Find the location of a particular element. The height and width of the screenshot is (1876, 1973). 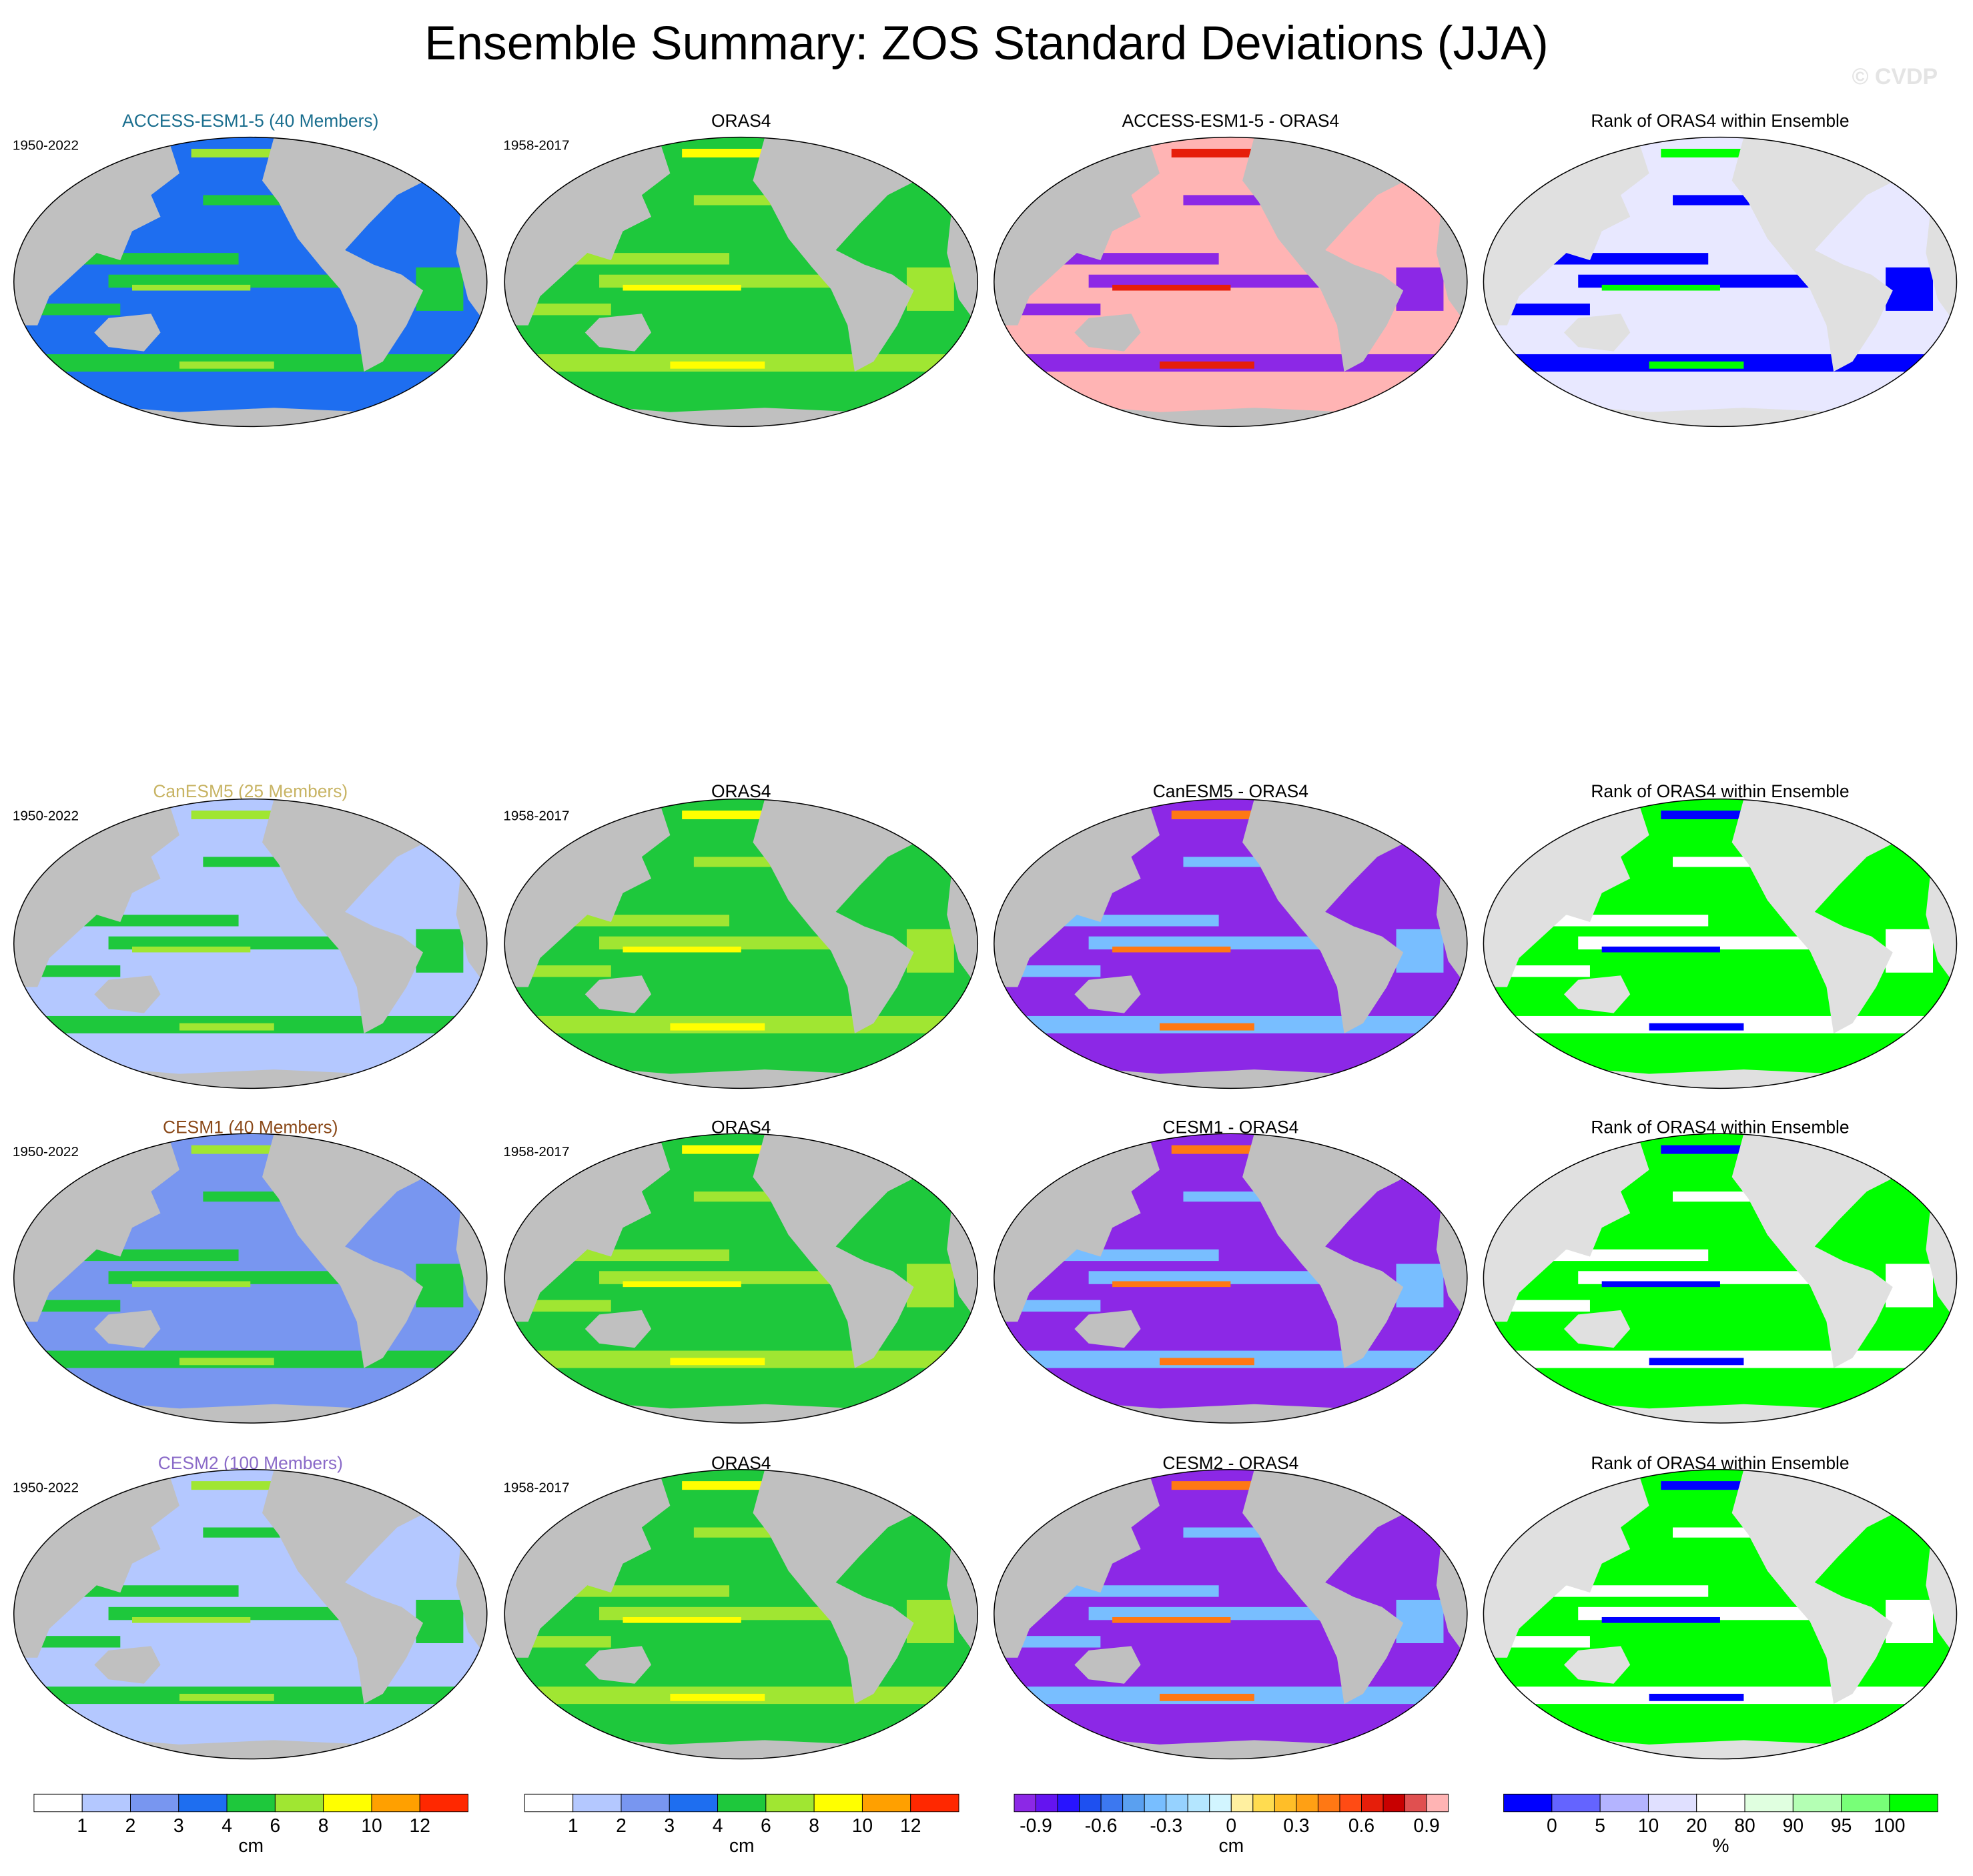

colorbar-tick-label: 20 is located at coordinates (1696, 1825).